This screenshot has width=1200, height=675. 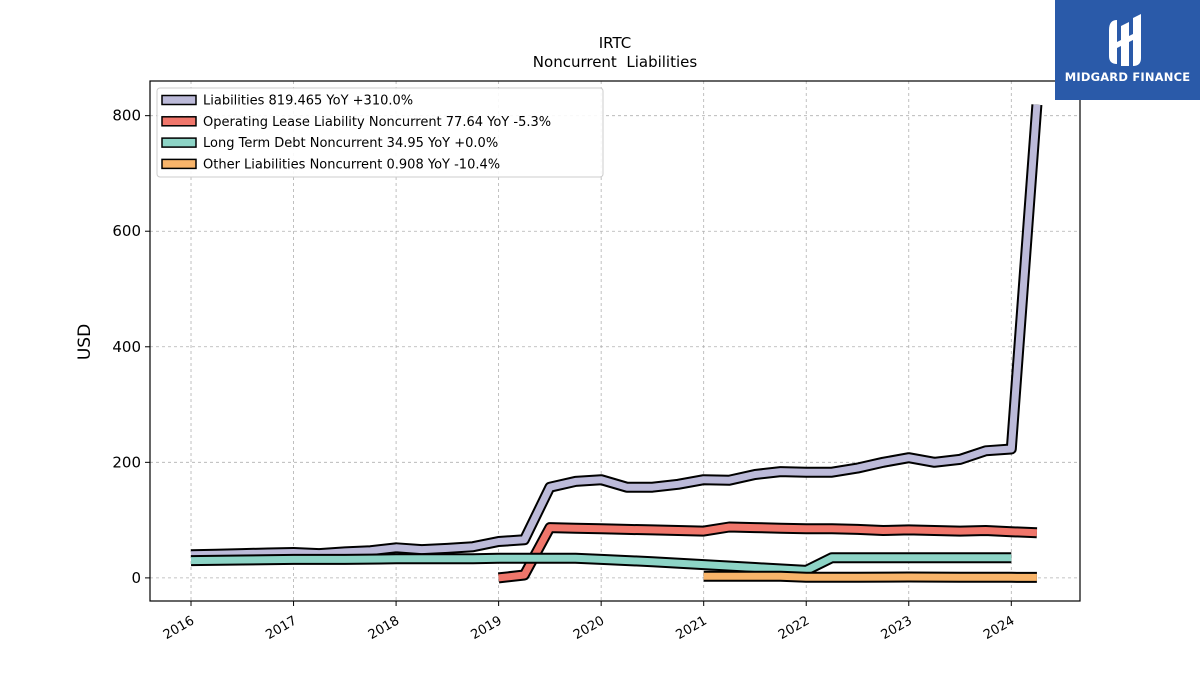 What do you see at coordinates (384, 628) in the screenshot?
I see `x-tick-label: 2018` at bounding box center [384, 628].